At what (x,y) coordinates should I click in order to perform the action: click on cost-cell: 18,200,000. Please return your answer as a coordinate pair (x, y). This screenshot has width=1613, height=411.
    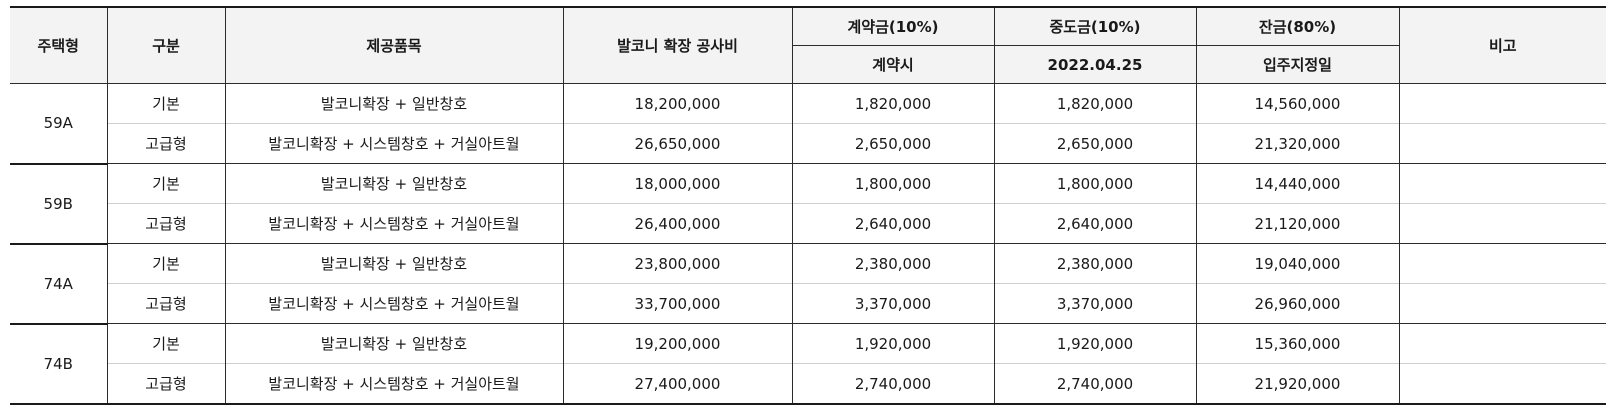
    Looking at the image, I should click on (677, 103).